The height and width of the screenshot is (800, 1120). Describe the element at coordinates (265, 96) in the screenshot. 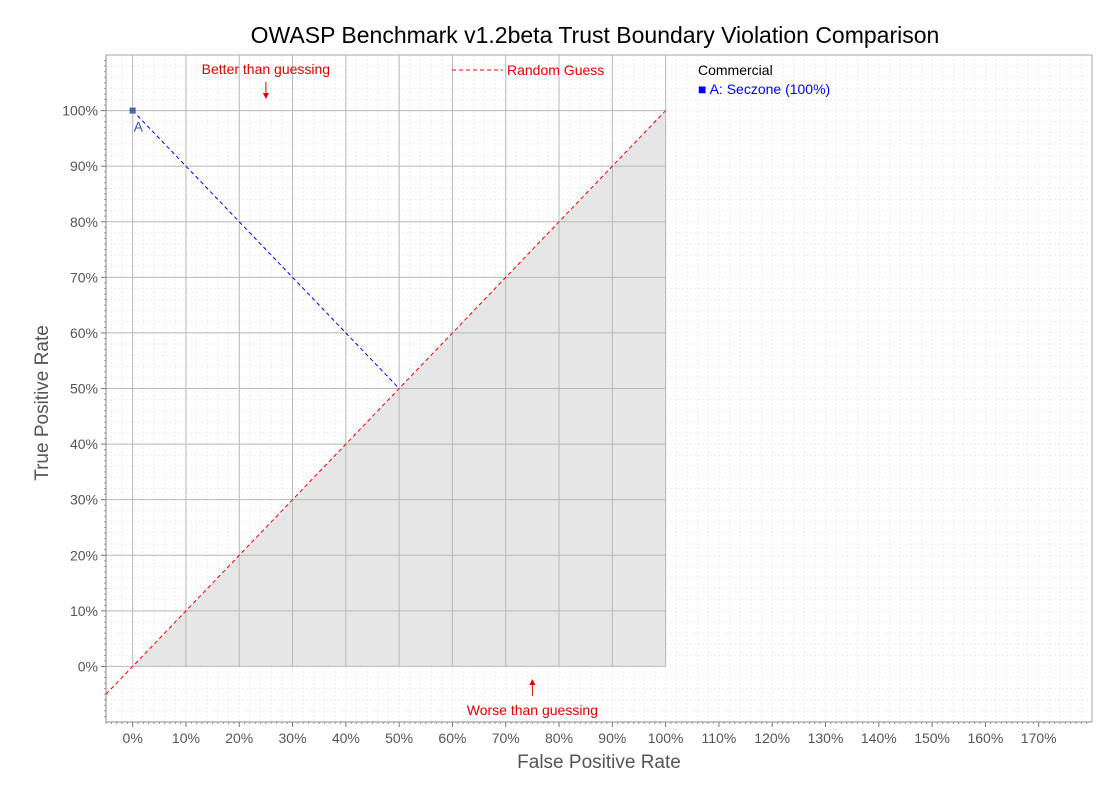

I see `better-arrow-head` at that location.